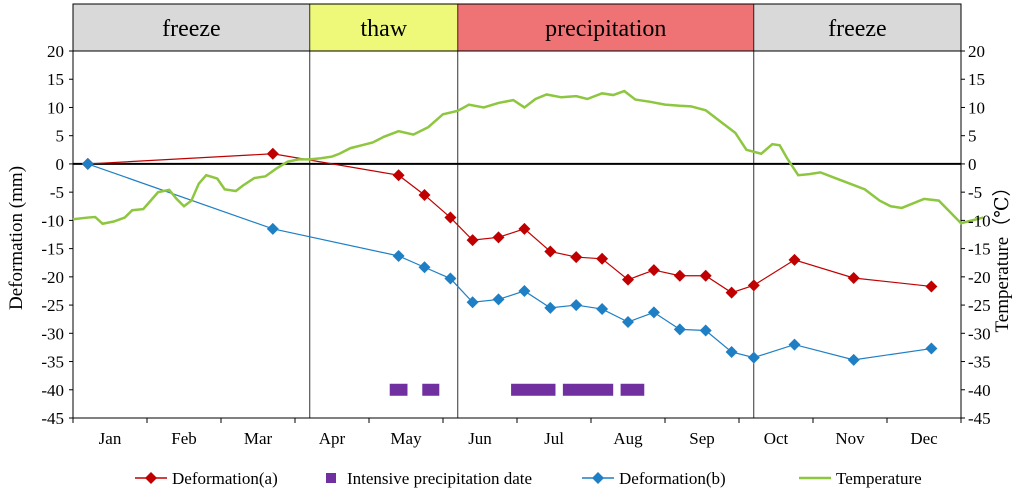 The width and height of the screenshot is (1024, 492). I want to click on y-right-tick-label: 5, so click(972, 136).